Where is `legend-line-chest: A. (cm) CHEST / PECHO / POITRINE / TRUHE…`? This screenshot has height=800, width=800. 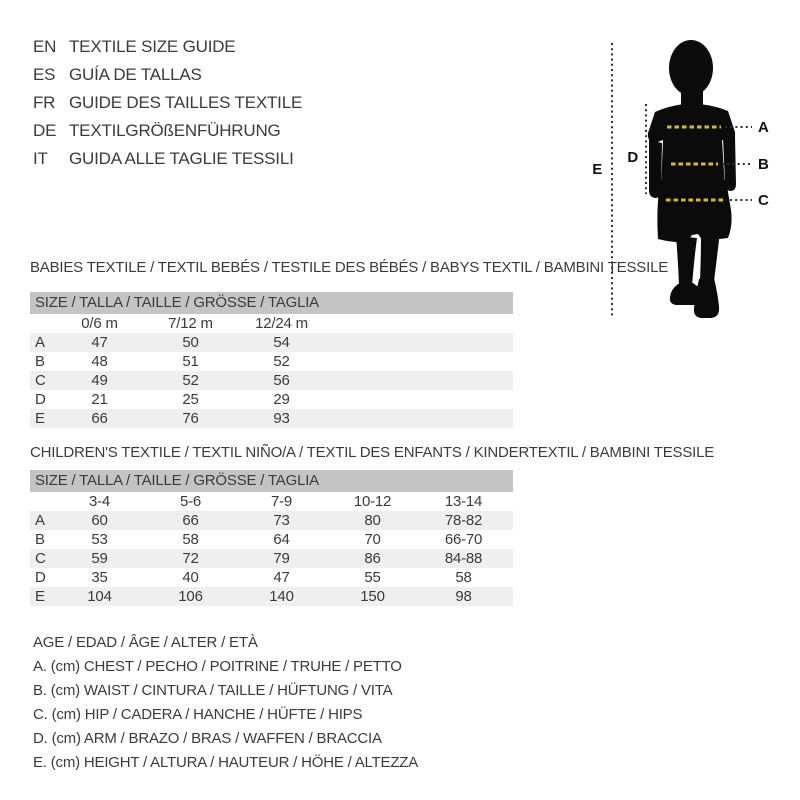
legend-line-chest: A. (cm) CHEST / PECHO / POITRINE / TRUHE… is located at coordinates (217, 666).